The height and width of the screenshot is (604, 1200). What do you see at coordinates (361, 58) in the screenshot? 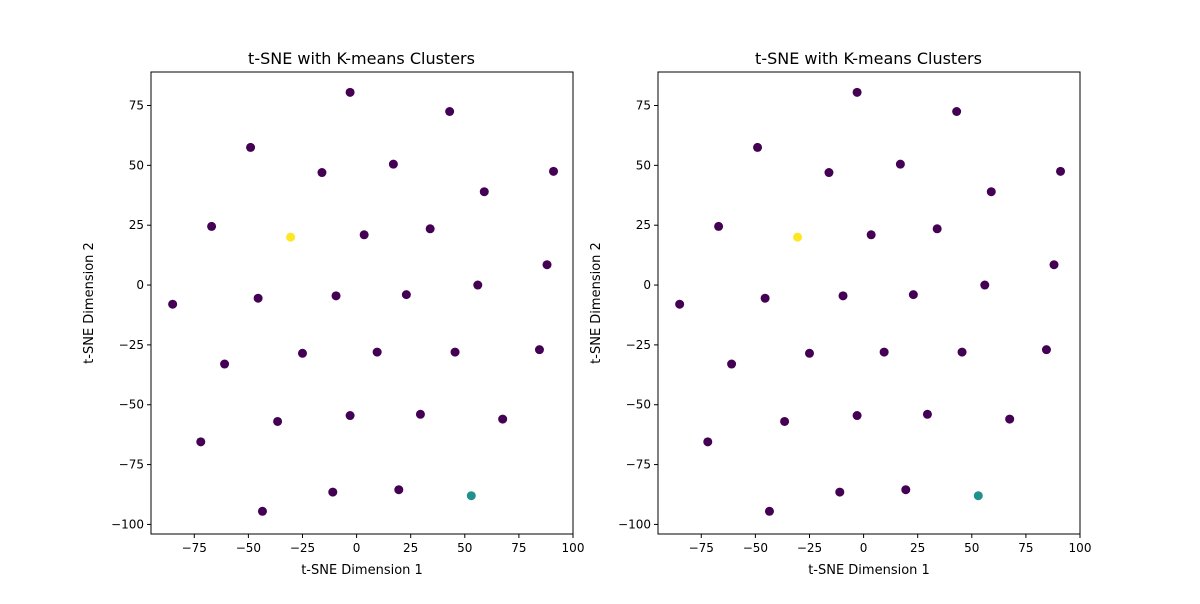
I see `chart-title: t-SNE with K-means Clusters` at bounding box center [361, 58].